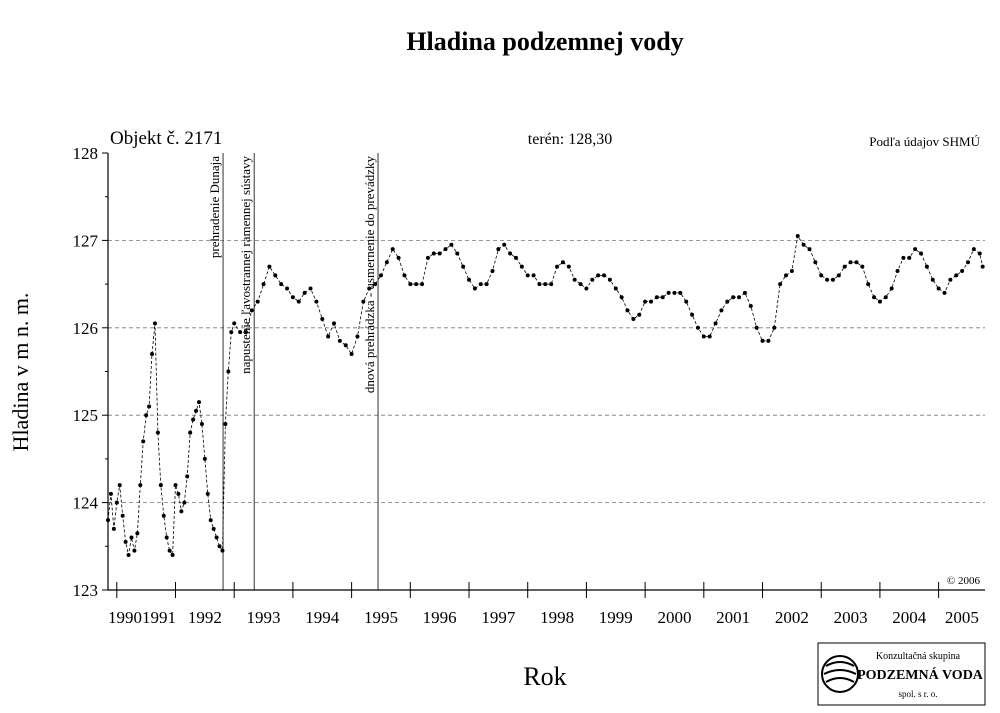 The image size is (1000, 713). I want to click on x-tick-label: 2004, so click(909, 617).